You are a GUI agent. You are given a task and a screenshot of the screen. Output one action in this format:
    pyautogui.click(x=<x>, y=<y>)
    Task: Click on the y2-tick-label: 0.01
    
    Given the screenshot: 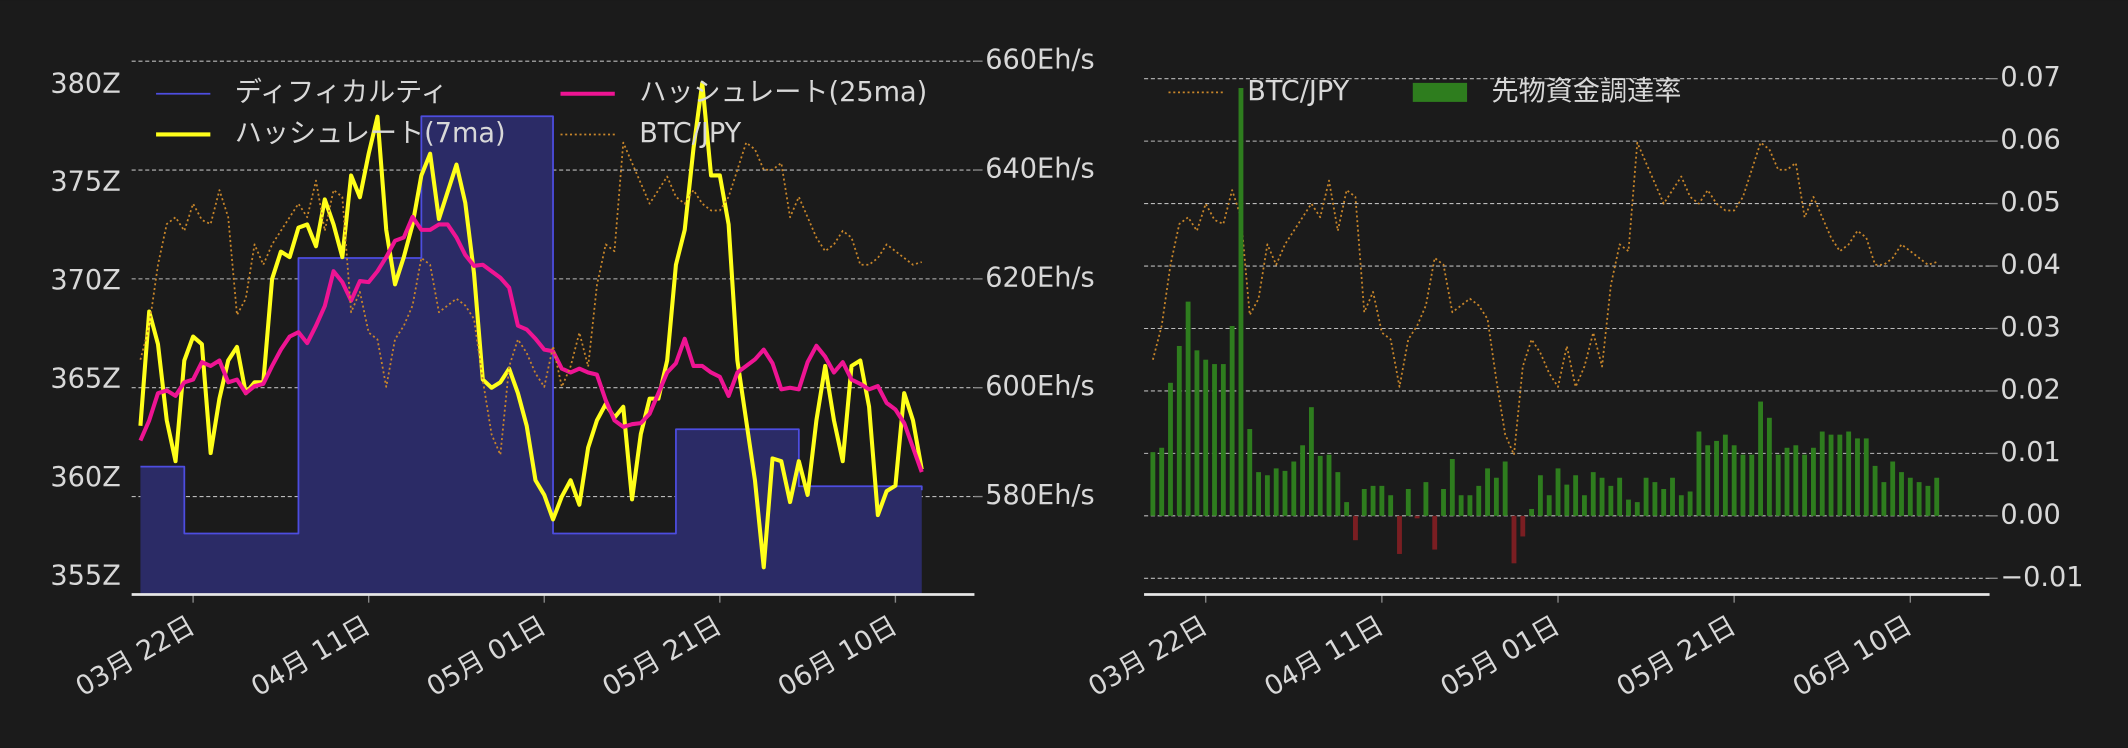 What is the action you would take?
    pyautogui.click(x=2030, y=452)
    